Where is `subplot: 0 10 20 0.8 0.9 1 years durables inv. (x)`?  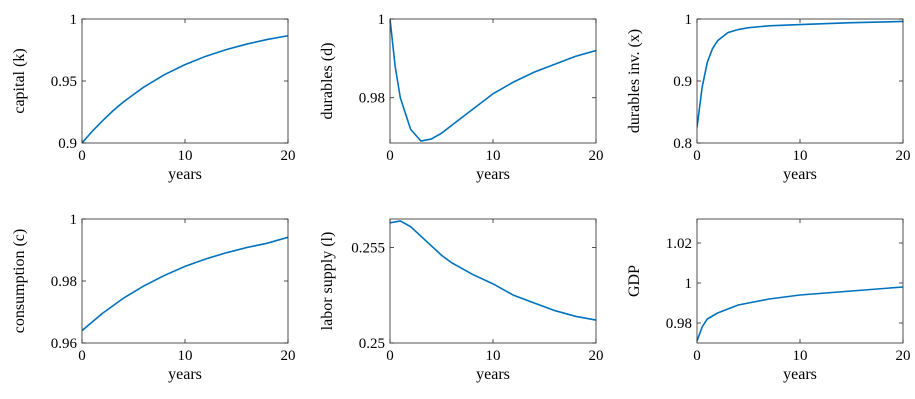
subplot: 0 10 20 0.8 0.9 1 years durables inv. (x) is located at coordinates (768, 97).